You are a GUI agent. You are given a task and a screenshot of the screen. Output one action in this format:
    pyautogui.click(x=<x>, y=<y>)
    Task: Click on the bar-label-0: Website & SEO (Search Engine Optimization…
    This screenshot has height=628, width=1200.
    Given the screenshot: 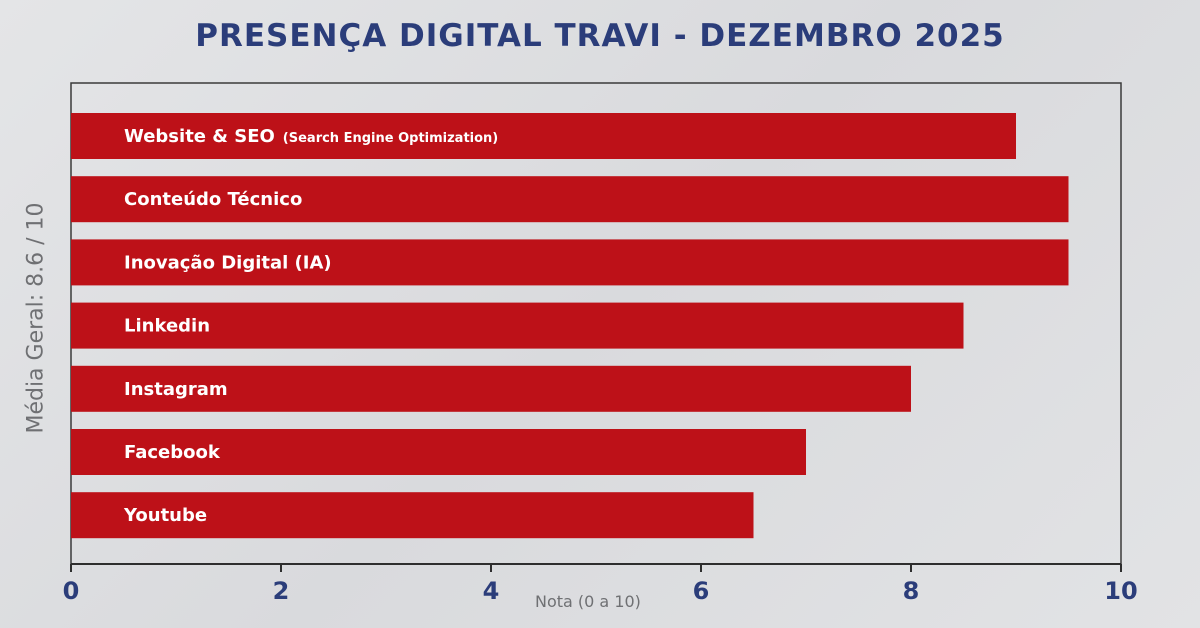 What is the action you would take?
    pyautogui.click(x=311, y=136)
    